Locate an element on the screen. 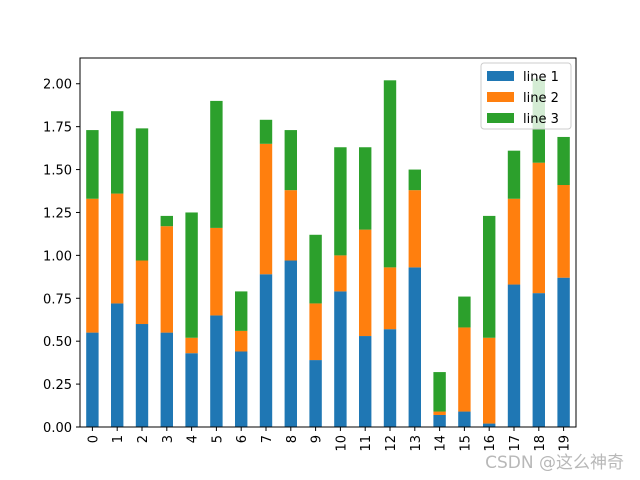 Image resolution: width=640 pixels, height=480 pixels. y-tick-label: 0.00 is located at coordinates (57, 428).